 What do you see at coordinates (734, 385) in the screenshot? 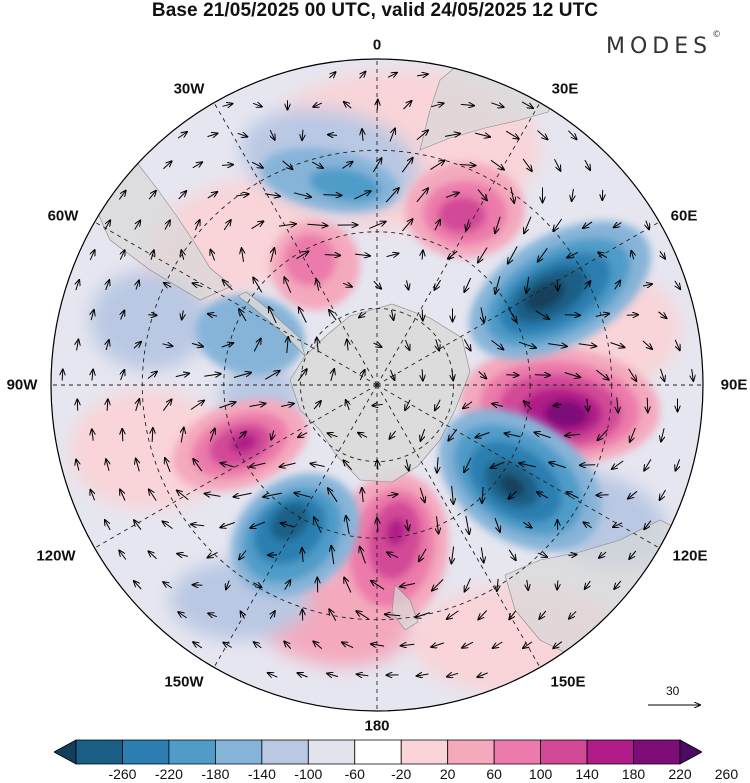
I see `lon-label-90e: 90E` at bounding box center [734, 385].